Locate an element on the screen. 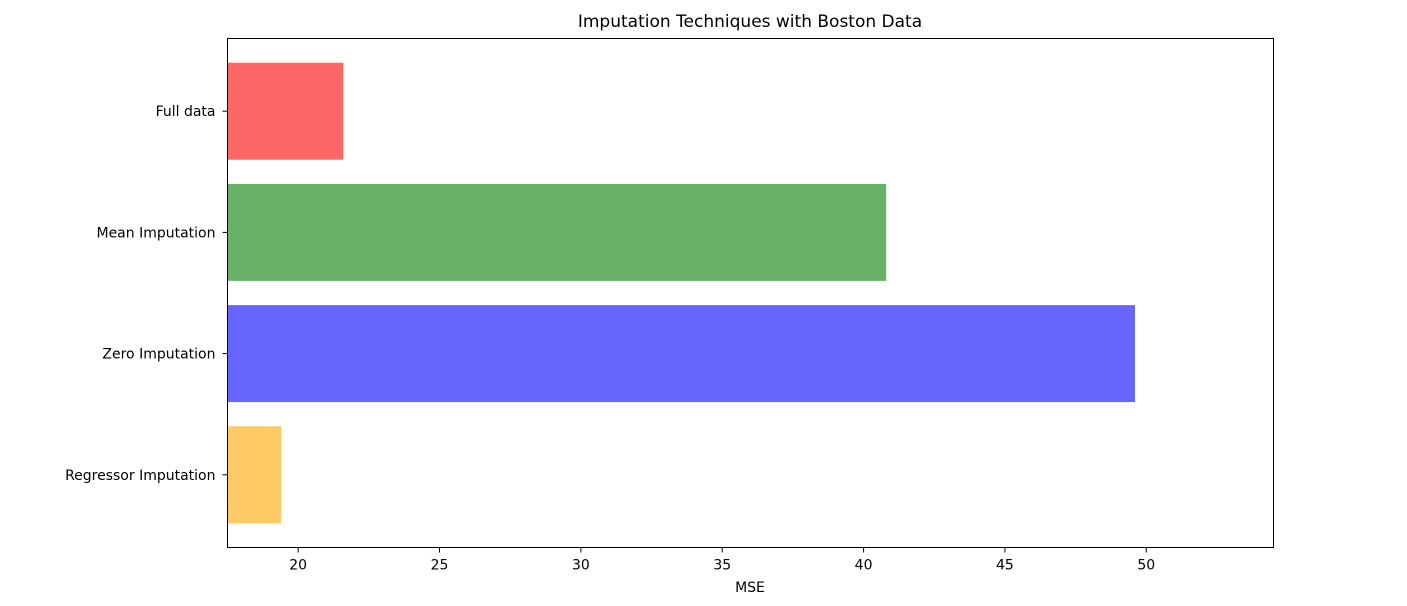 This screenshot has width=1407, height=606. y-tick-label: Zero Imputation is located at coordinates (158, 355).